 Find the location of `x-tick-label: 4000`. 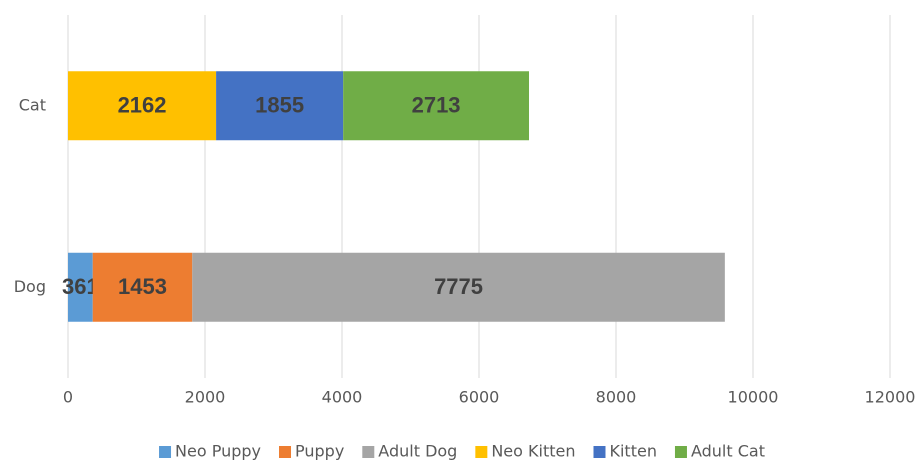

x-tick-label: 4000 is located at coordinates (342, 397).